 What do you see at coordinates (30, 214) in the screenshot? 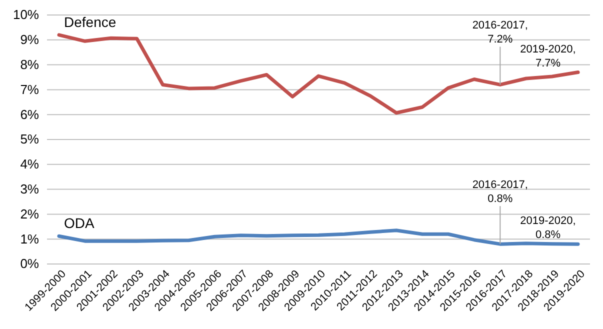
I see `y-tick-label: 2%` at bounding box center [30, 214].